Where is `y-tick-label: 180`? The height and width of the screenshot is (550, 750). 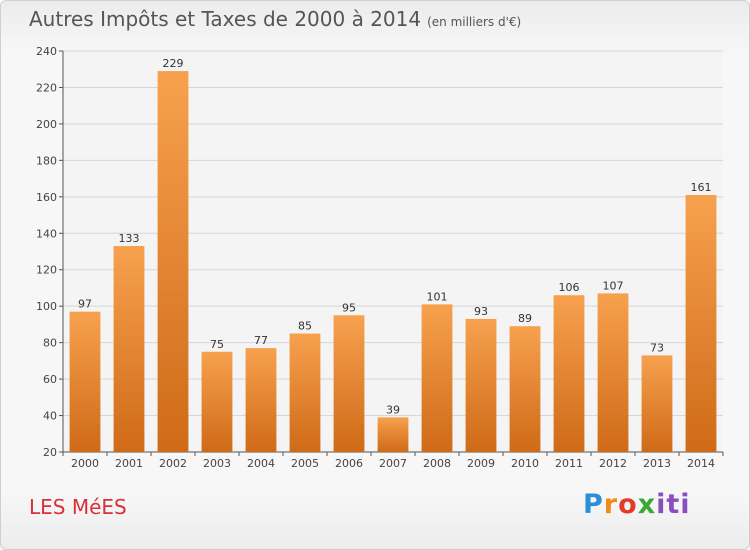 y-tick-label: 180 is located at coordinates (46, 160).